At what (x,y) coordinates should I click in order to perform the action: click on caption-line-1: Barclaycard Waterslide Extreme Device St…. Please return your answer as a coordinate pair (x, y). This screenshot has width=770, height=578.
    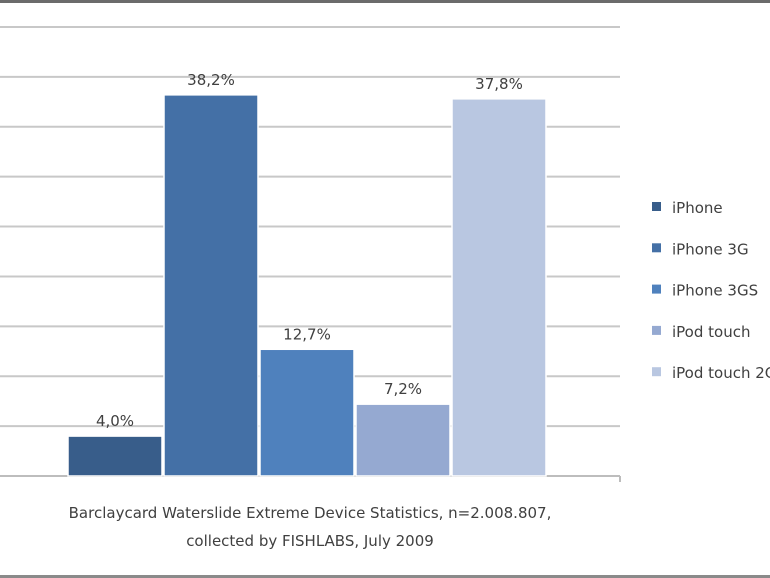
    Looking at the image, I should click on (310, 513).